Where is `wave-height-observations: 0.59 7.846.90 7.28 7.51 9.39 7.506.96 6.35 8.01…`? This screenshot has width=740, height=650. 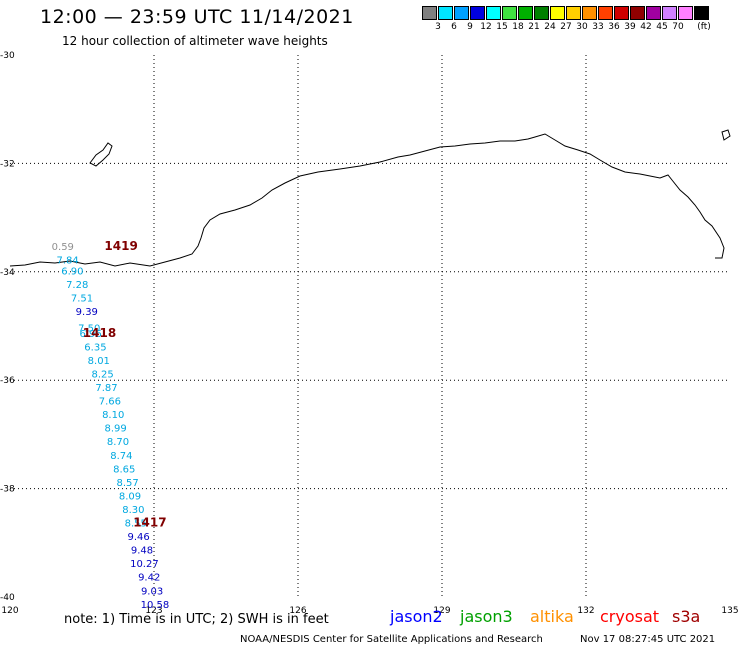 wave-height-observations: 0.59 7.846.90 7.28 7.51 9.39 7.506.96 6.35 8.01… is located at coordinates (111, 426).